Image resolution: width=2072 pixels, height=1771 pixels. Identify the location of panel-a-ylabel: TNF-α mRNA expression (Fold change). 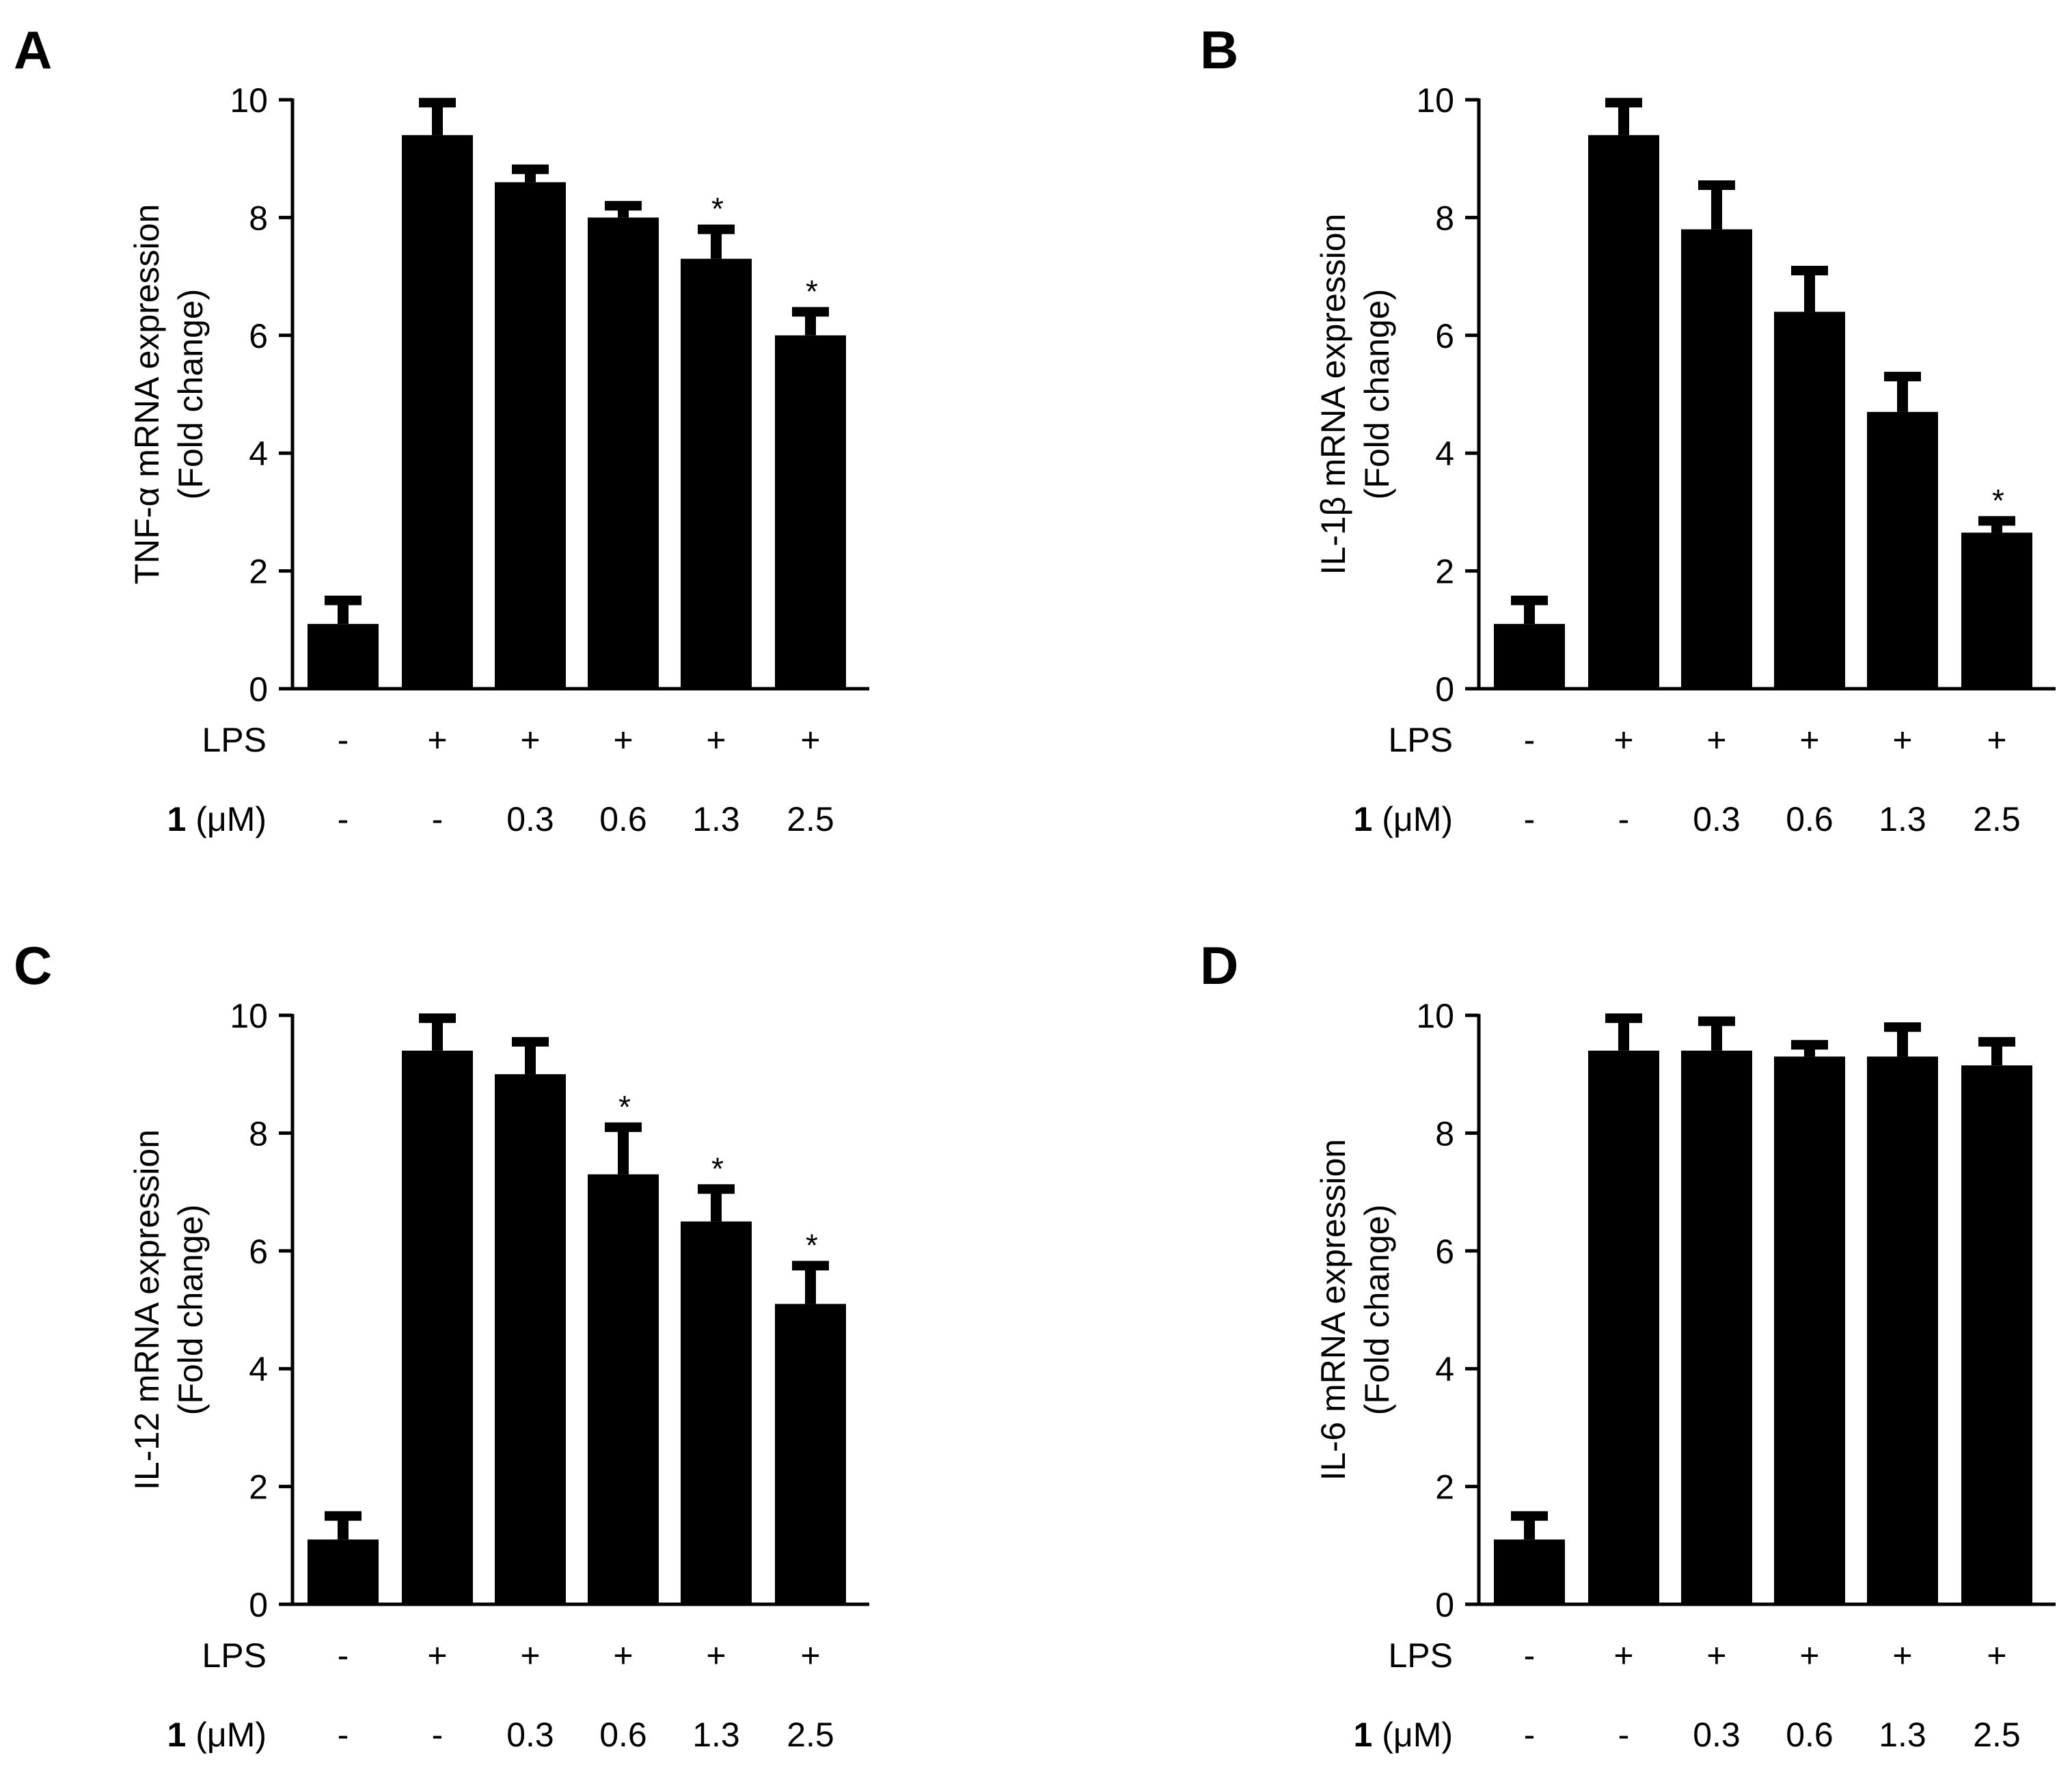
(169, 394).